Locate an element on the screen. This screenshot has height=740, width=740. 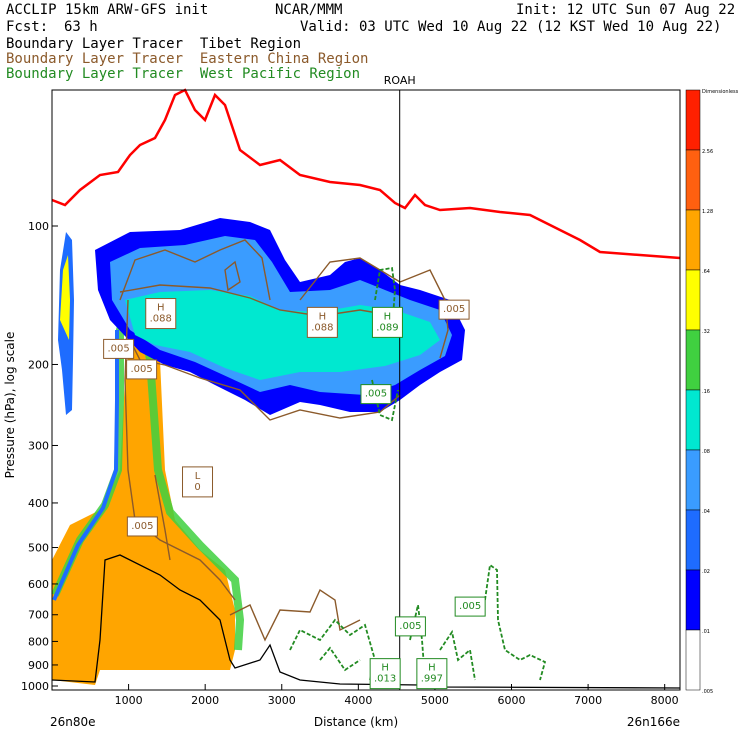
title-left: ACCLIP 15km ARW-GFS init is located at coordinates (107, 10).